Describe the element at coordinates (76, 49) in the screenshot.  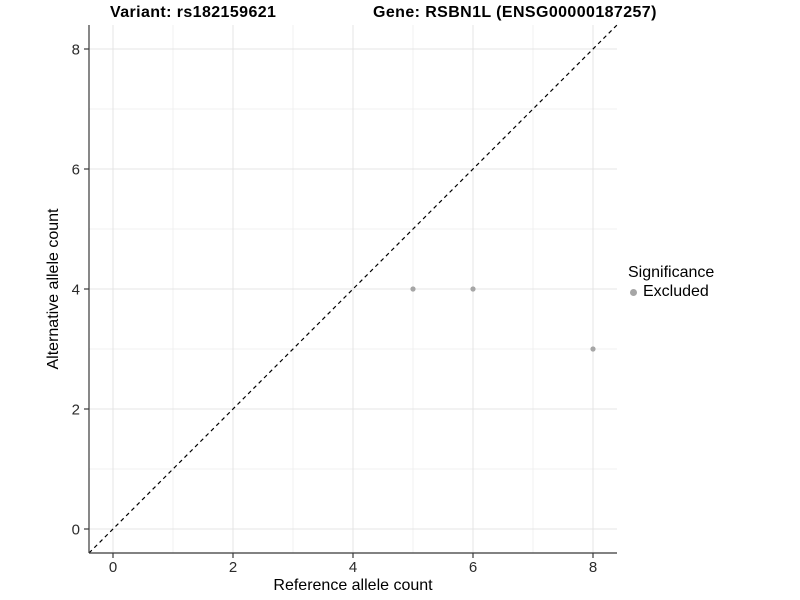
I see `y-tick-label: 8` at that location.